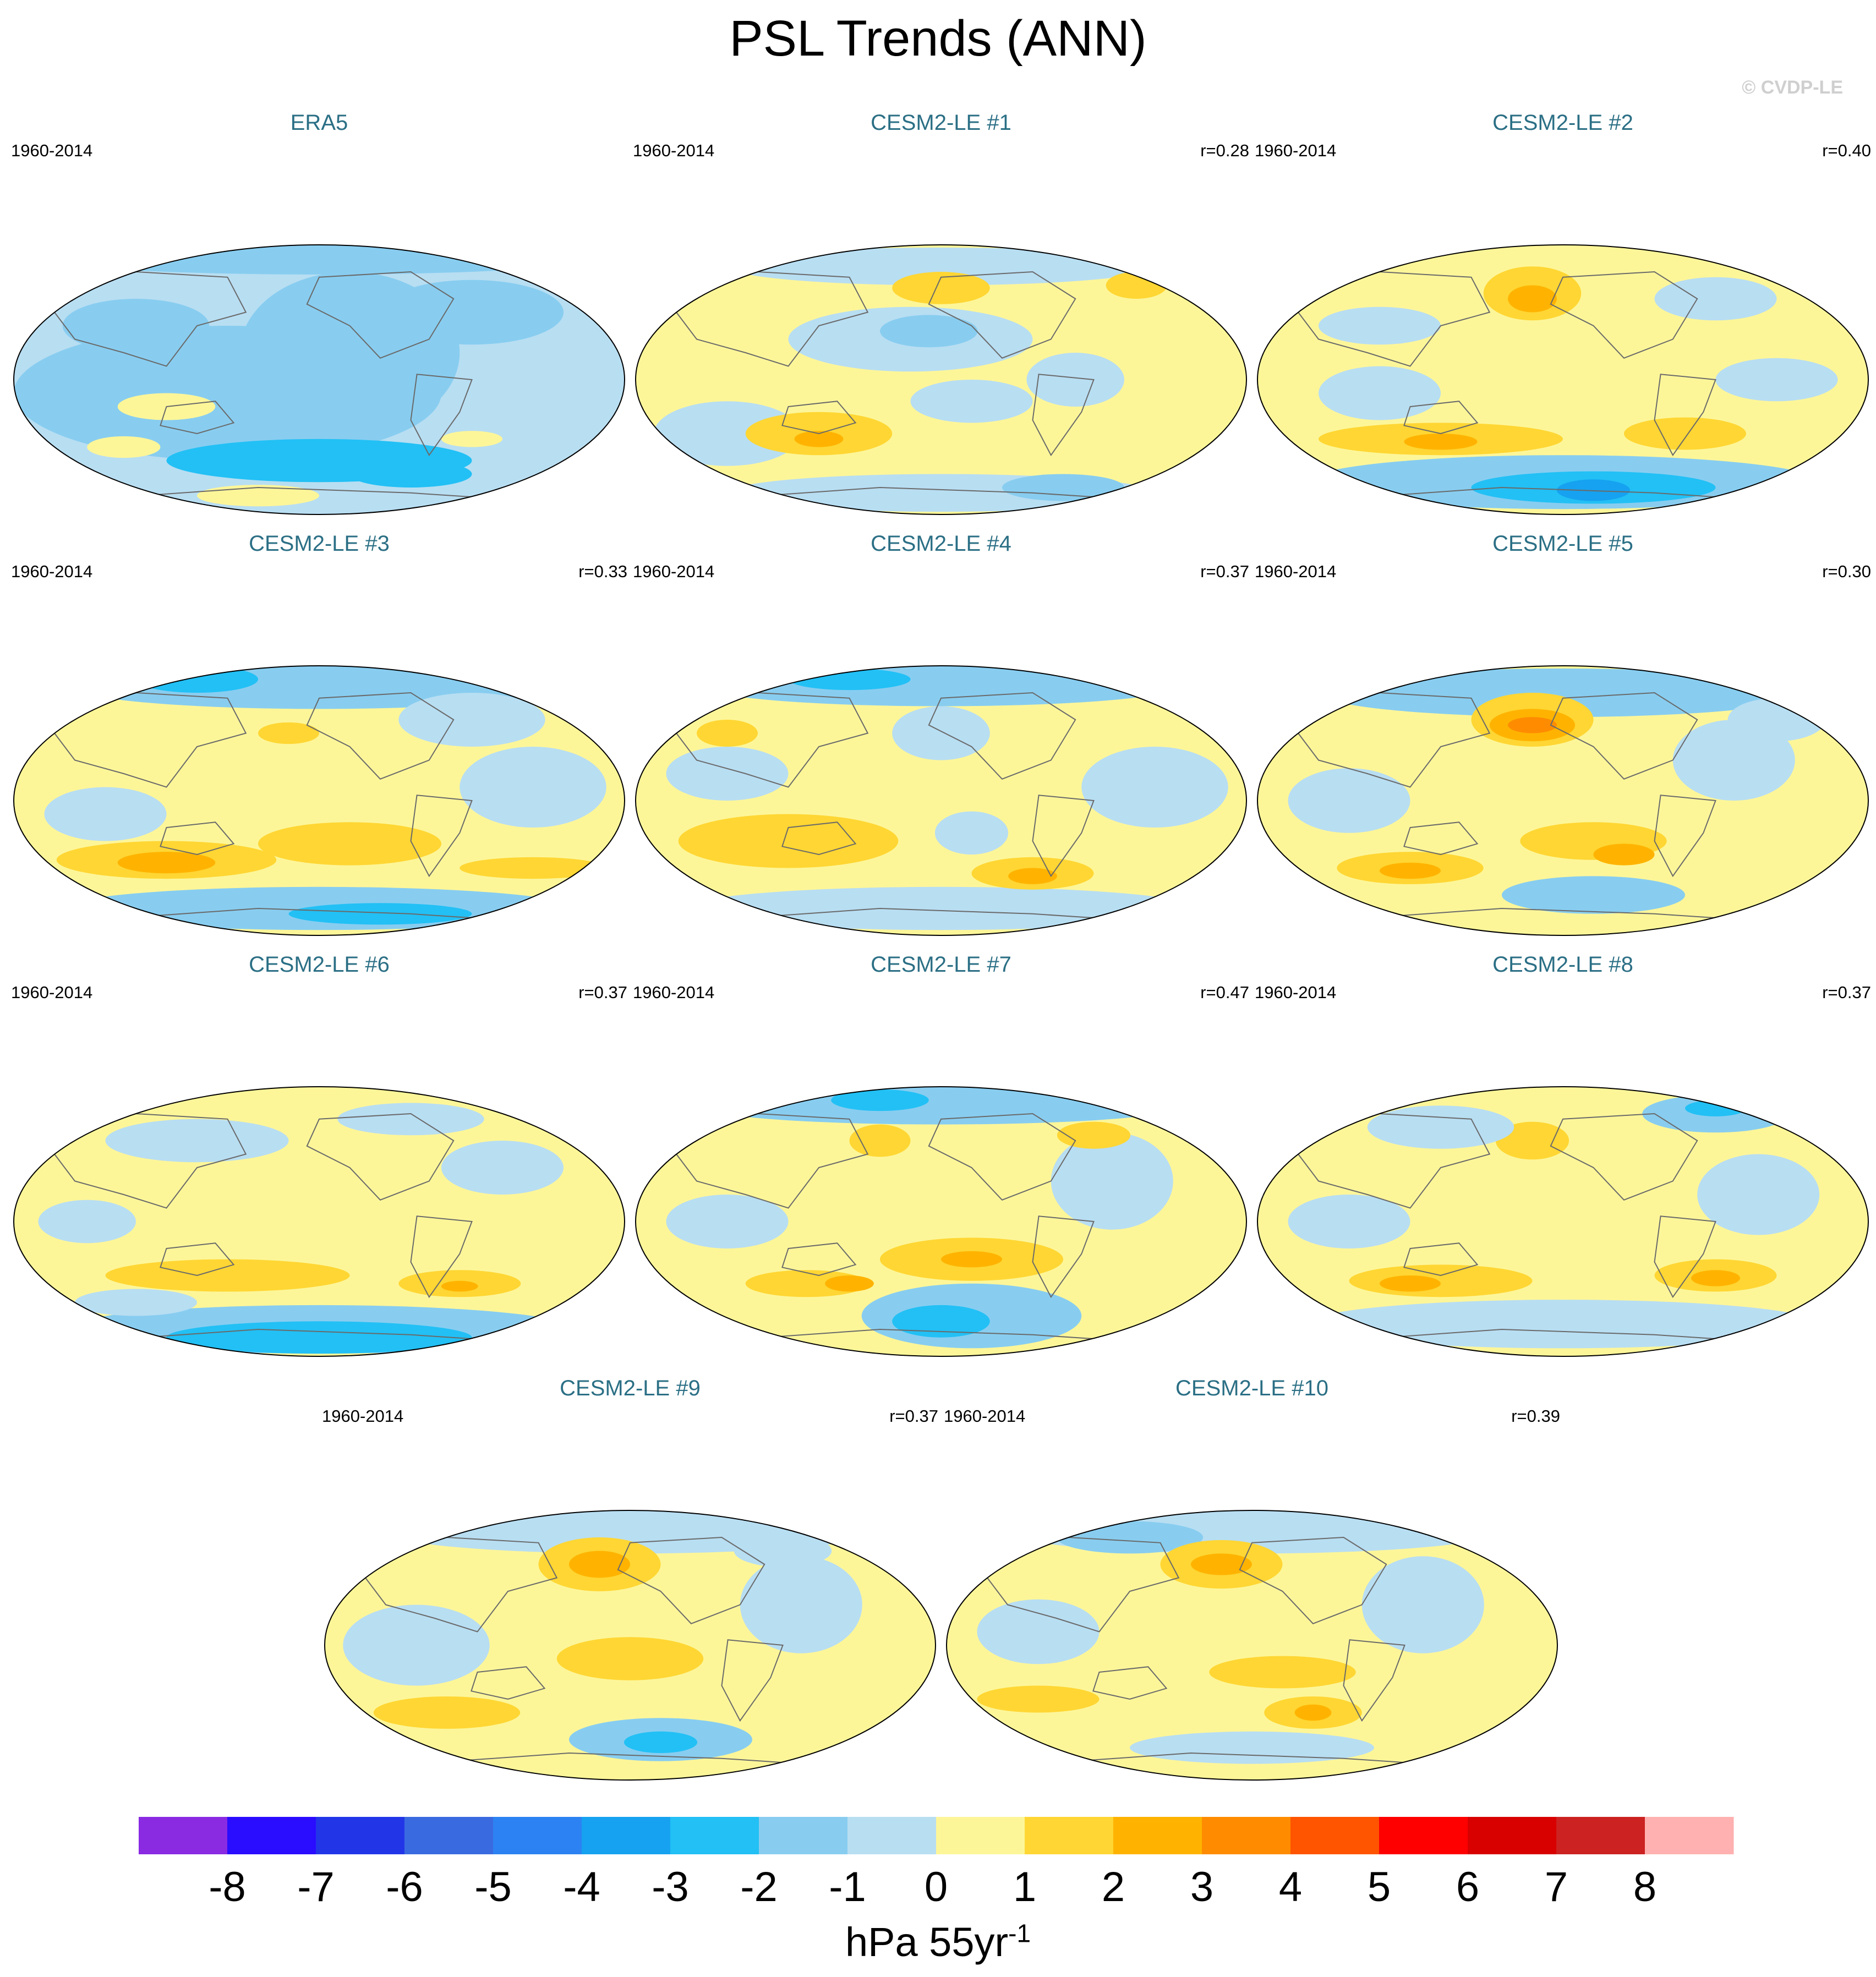  Describe the element at coordinates (938, 39) in the screenshot. I see `figure-title: PSL Trends (ANN)` at that location.